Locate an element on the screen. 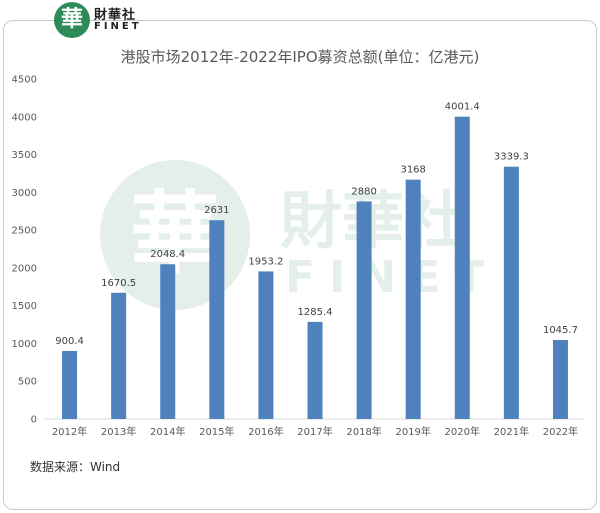 The width and height of the screenshot is (600, 513). data-label: 2631 is located at coordinates (216, 210).